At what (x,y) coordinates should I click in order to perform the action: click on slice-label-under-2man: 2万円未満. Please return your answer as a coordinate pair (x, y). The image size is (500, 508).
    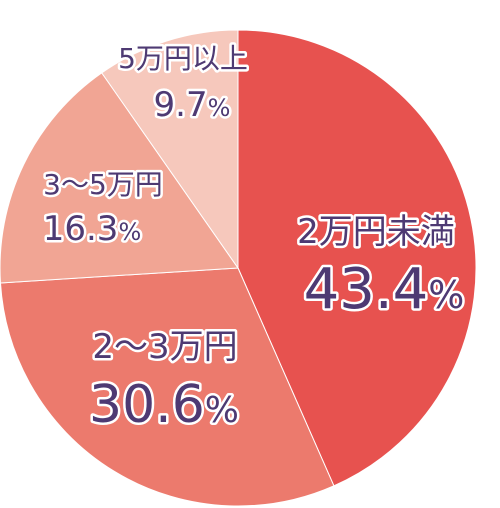
    Looking at the image, I should click on (376, 232).